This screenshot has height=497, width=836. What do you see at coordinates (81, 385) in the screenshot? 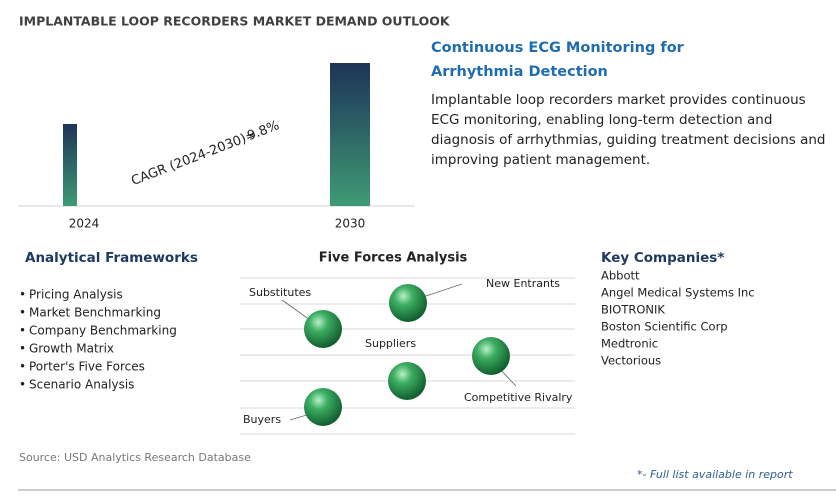
I see `framework-item: Scenario Analysis` at bounding box center [81, 385].